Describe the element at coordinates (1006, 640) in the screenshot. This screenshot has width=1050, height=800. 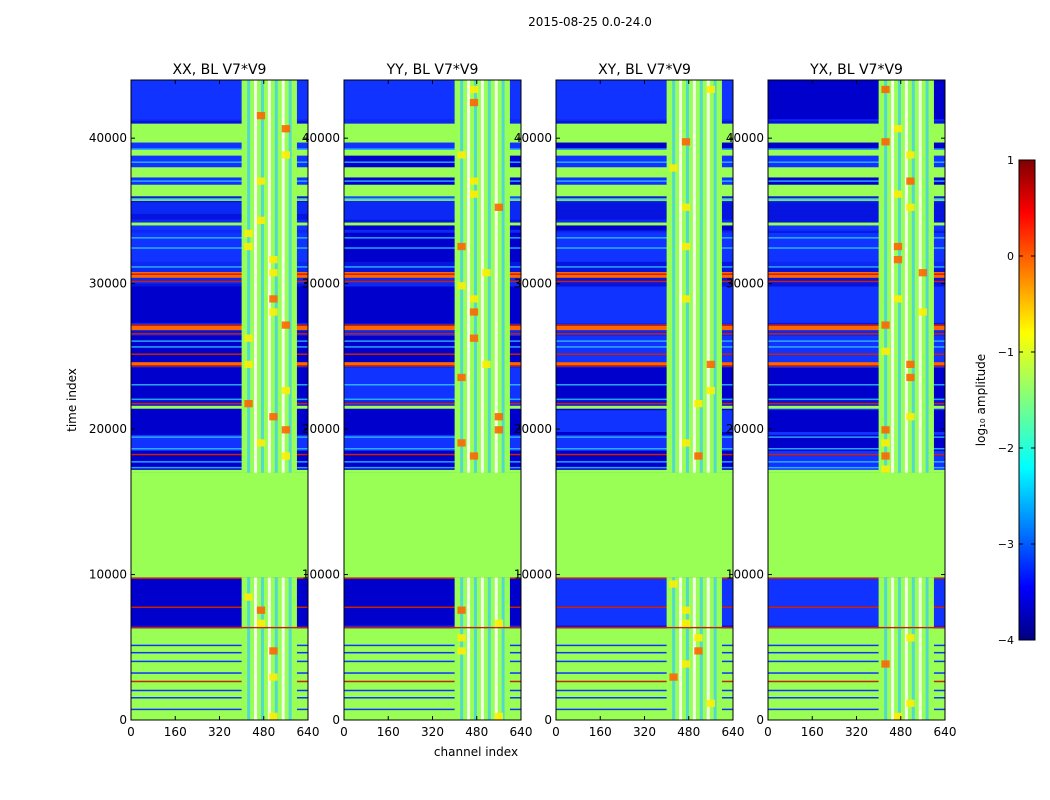
I see `colorbar-tick-label: −4` at that location.